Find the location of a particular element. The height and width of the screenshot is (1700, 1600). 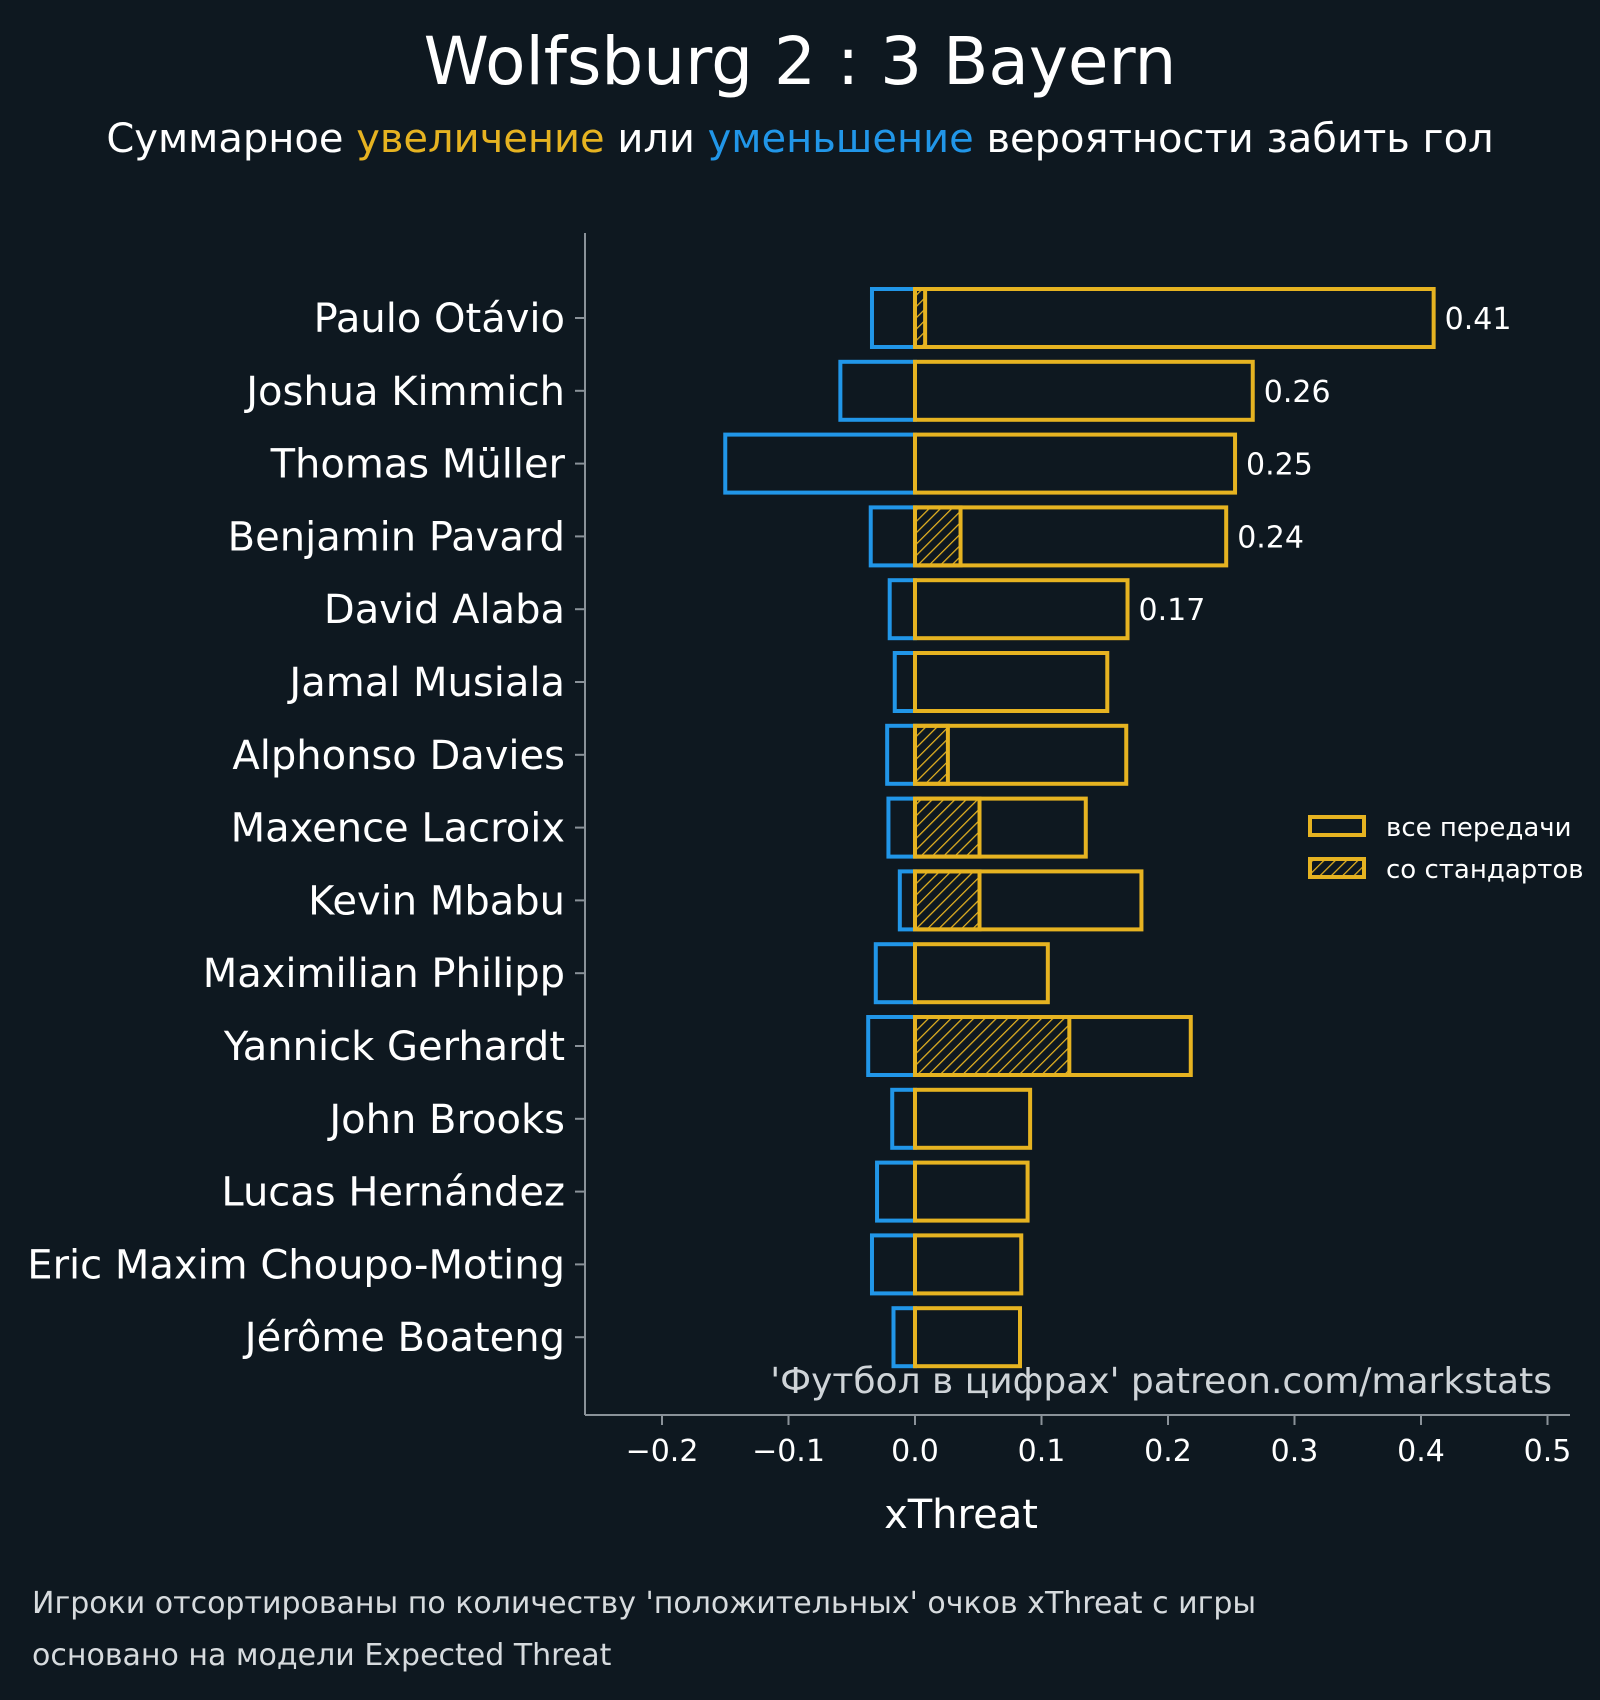

y-tick-label: Benjamin Pavard is located at coordinates (396, 537).